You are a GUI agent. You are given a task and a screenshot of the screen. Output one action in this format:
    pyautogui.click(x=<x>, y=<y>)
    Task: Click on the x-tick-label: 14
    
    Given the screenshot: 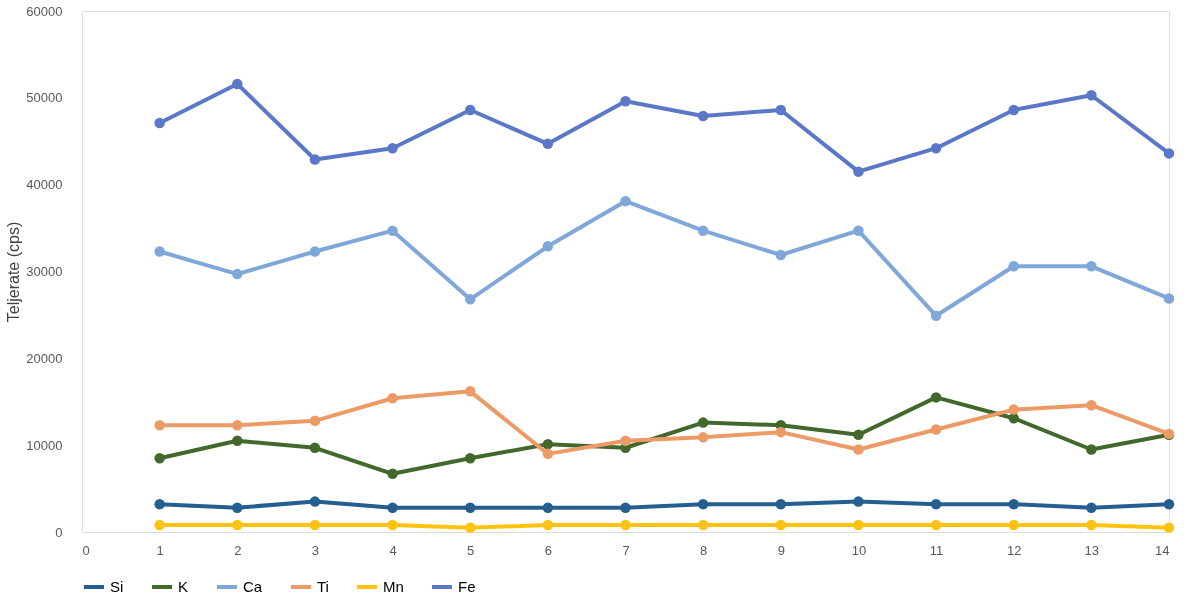 What is the action you would take?
    pyautogui.click(x=1162, y=550)
    